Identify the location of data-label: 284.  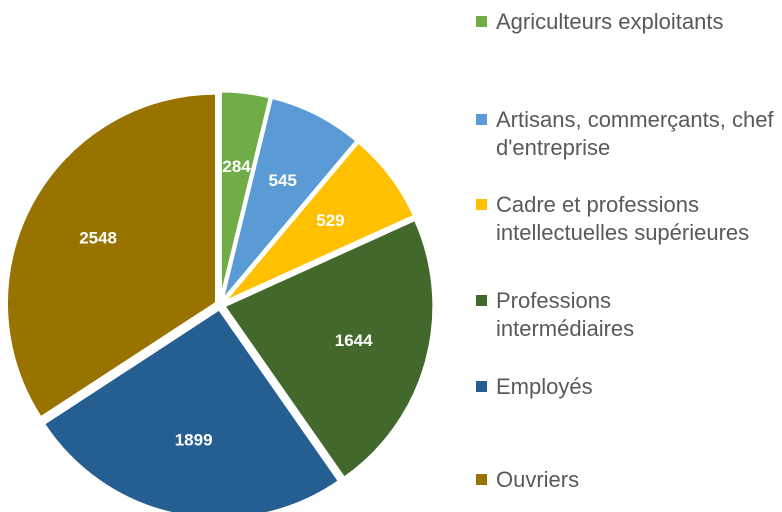
(236, 166).